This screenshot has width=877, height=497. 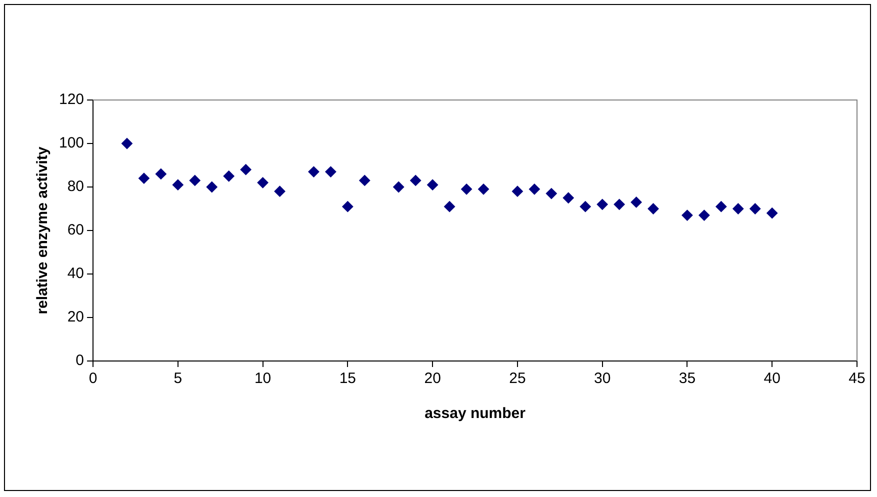 I want to click on y-tick-label: 120, so click(x=71, y=99).